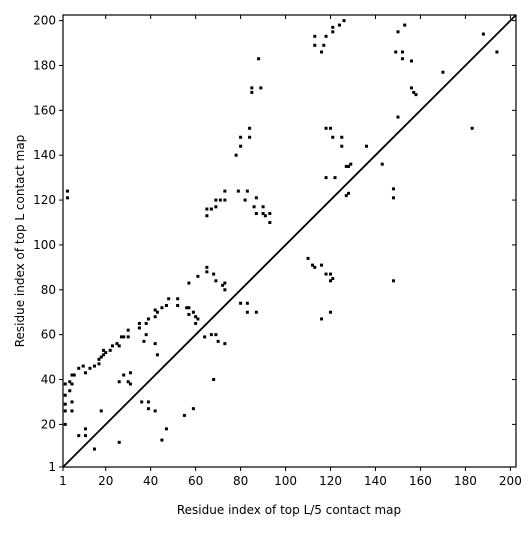 This screenshot has width=531, height=535. What do you see at coordinates (150, 481) in the screenshot?
I see `x-tick-label: 40` at bounding box center [150, 481].